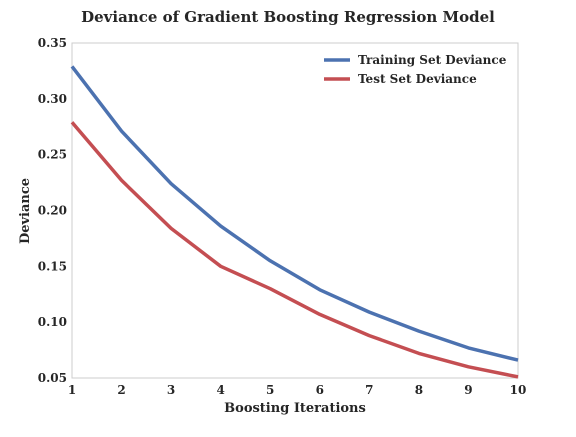 The image size is (576, 437). Describe the element at coordinates (52, 266) in the screenshot. I see `y-tick-label: 0.15` at that location.